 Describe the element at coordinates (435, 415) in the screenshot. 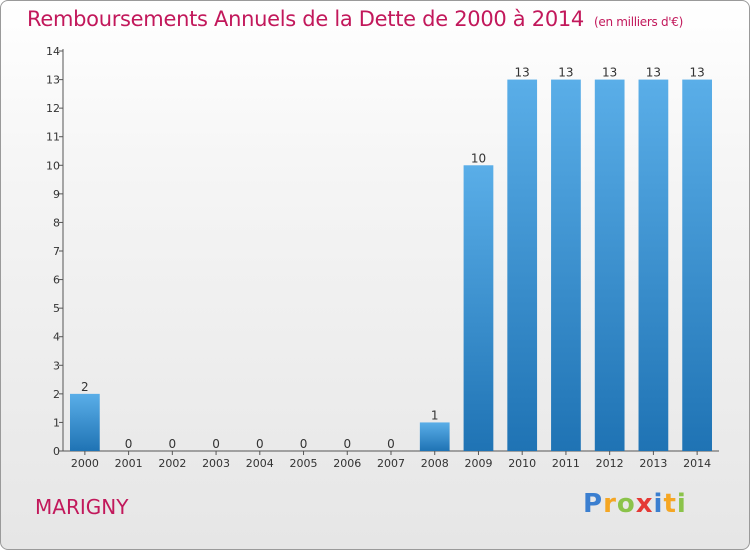

I see `bar-data-label: 1` at that location.